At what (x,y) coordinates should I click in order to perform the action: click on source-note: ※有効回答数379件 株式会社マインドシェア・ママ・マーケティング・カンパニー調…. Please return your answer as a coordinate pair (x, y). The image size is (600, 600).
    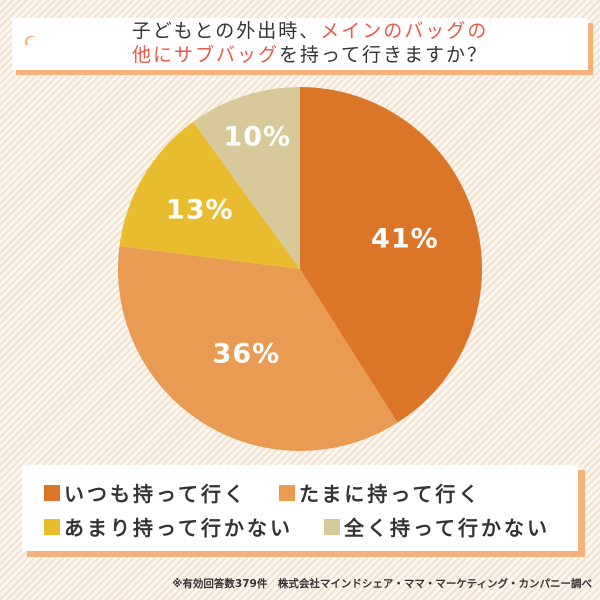
    Looking at the image, I should click on (382, 584).